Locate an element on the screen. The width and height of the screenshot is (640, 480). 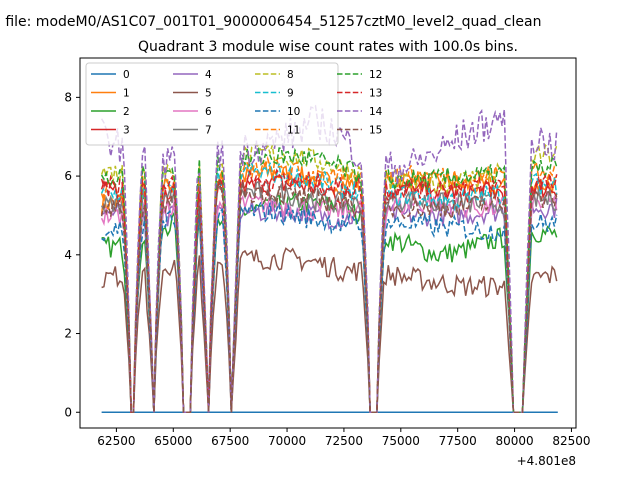
x-tick-label: 75000 is located at coordinates (401, 441).